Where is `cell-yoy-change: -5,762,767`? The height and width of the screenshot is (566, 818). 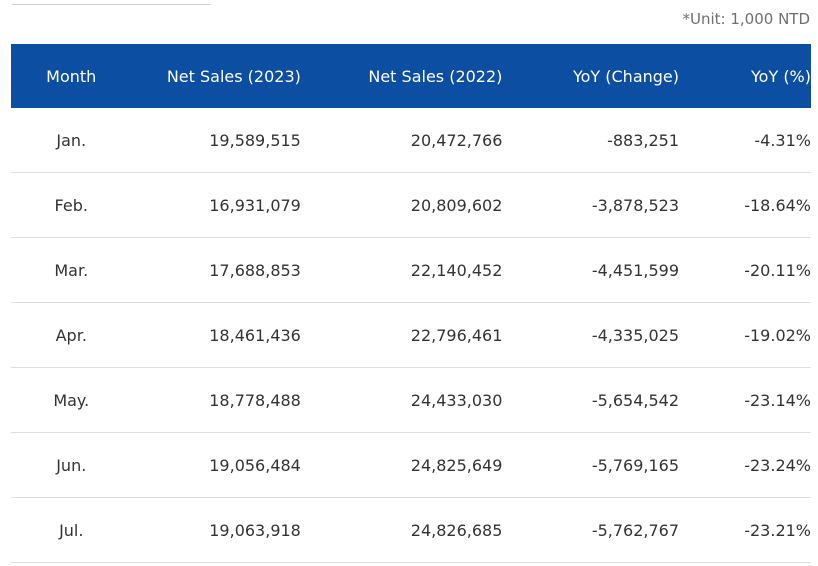
cell-yoy-change: -5,762,767 is located at coordinates (591, 530).